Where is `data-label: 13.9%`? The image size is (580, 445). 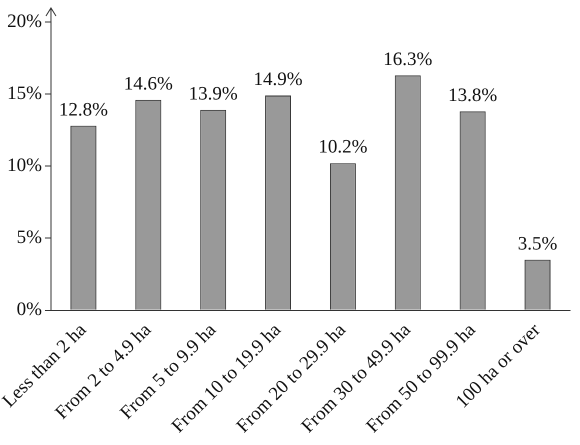
data-label: 13.9% is located at coordinates (213, 93).